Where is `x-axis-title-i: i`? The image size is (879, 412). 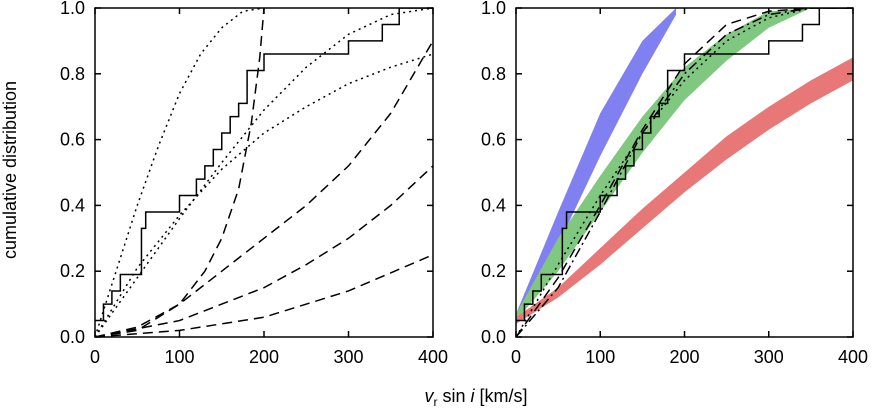
x-axis-title-i: i is located at coordinates (473, 396).